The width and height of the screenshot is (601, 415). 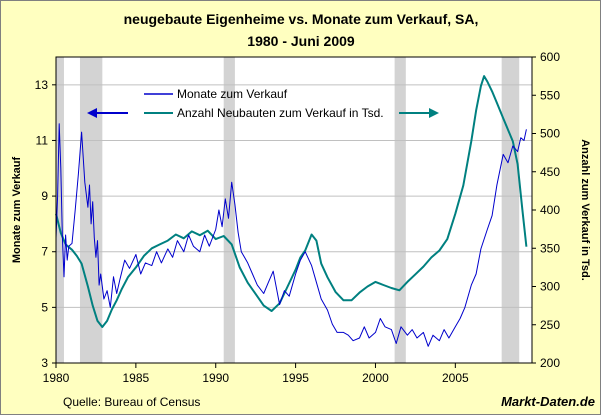 What do you see at coordinates (45, 224) in the screenshot?
I see `y-axis-left: 3 5 7 9 11 13` at bounding box center [45, 224].